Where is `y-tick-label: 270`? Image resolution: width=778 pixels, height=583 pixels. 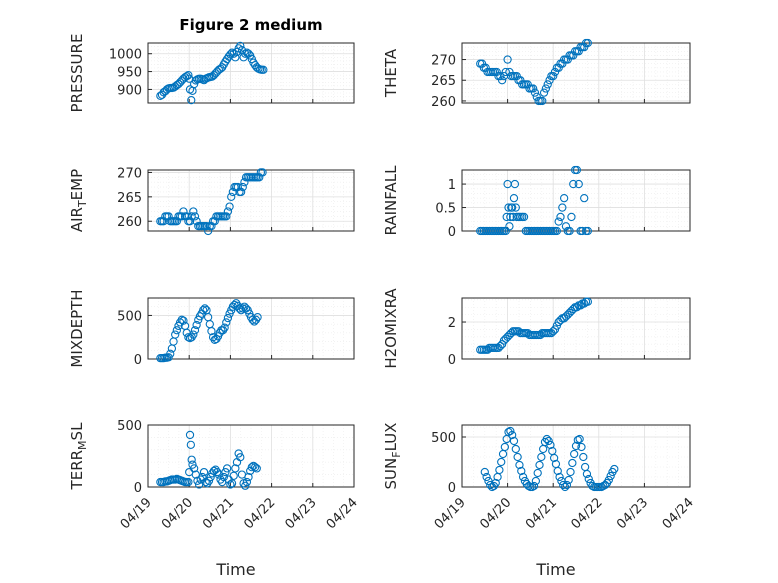 y-tick-label: 270 is located at coordinates (443, 61).